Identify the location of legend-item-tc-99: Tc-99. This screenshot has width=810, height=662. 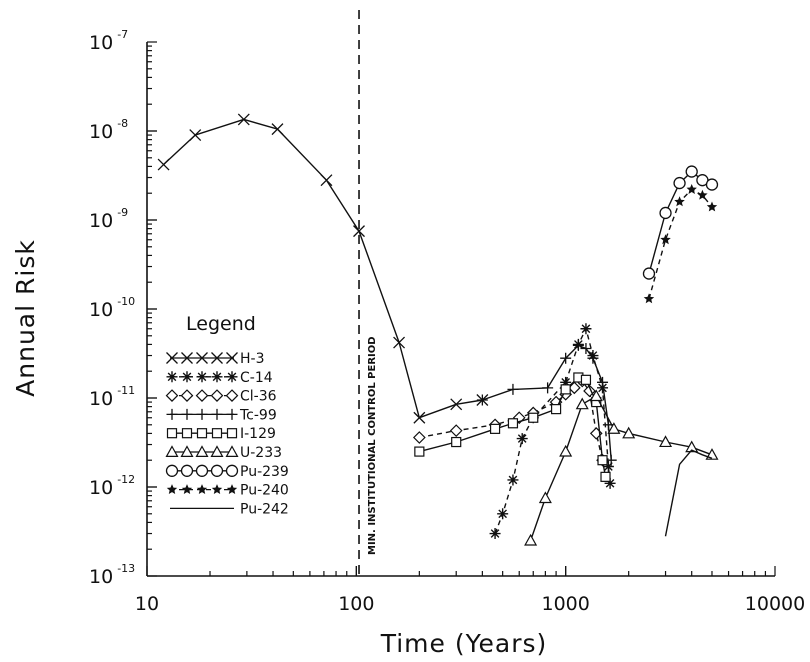
(221, 415).